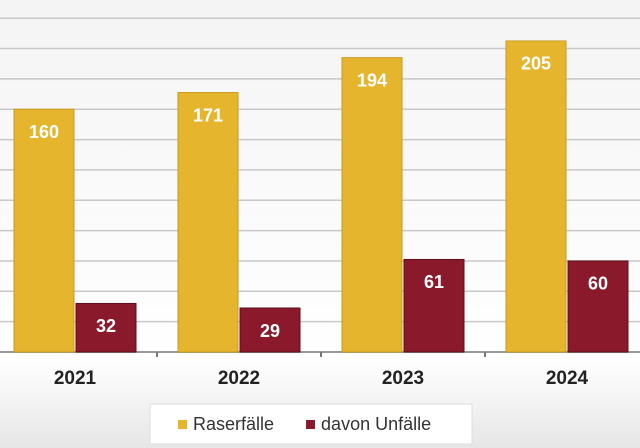 Image resolution: width=640 pixels, height=448 pixels. I want to click on x-tick-label: 2021, so click(75, 378).